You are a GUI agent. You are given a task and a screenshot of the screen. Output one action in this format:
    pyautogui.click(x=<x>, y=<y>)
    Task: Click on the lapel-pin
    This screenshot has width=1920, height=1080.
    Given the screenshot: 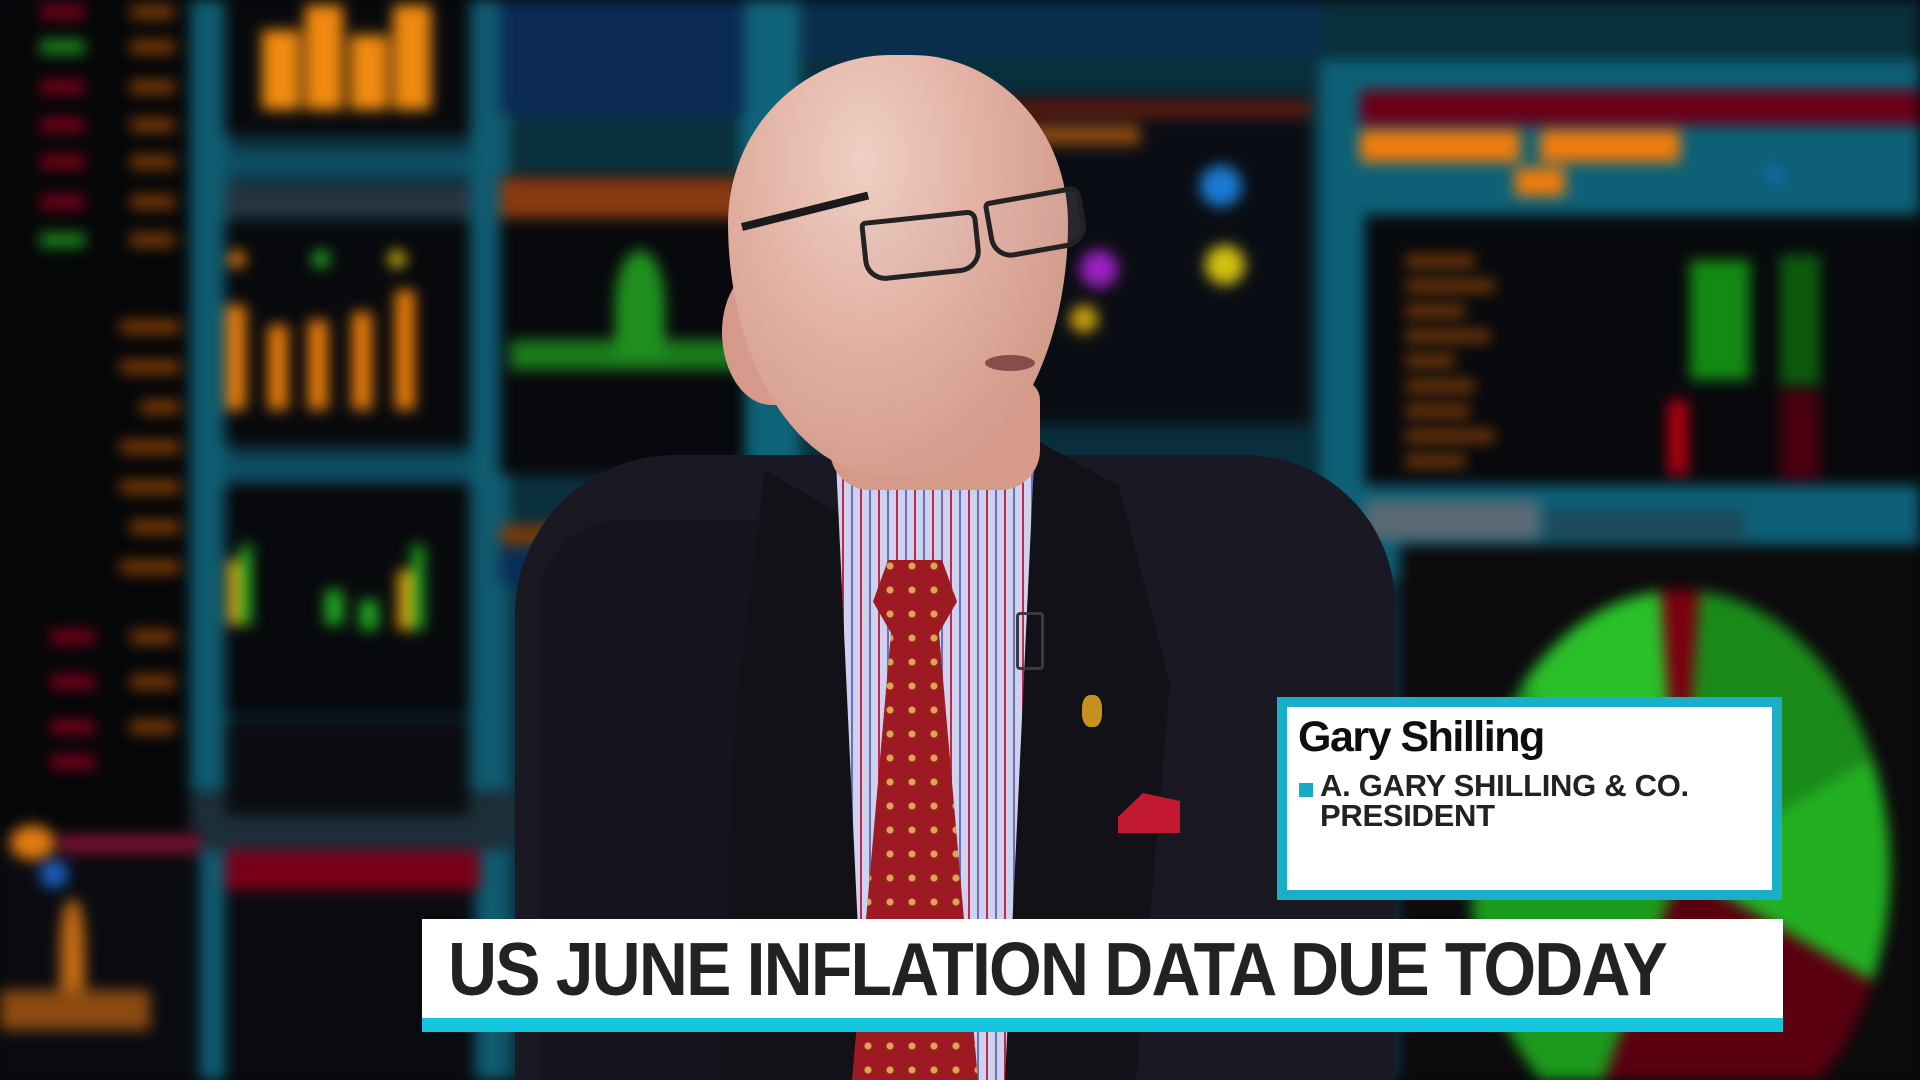 What is the action you would take?
    pyautogui.click(x=1092, y=711)
    